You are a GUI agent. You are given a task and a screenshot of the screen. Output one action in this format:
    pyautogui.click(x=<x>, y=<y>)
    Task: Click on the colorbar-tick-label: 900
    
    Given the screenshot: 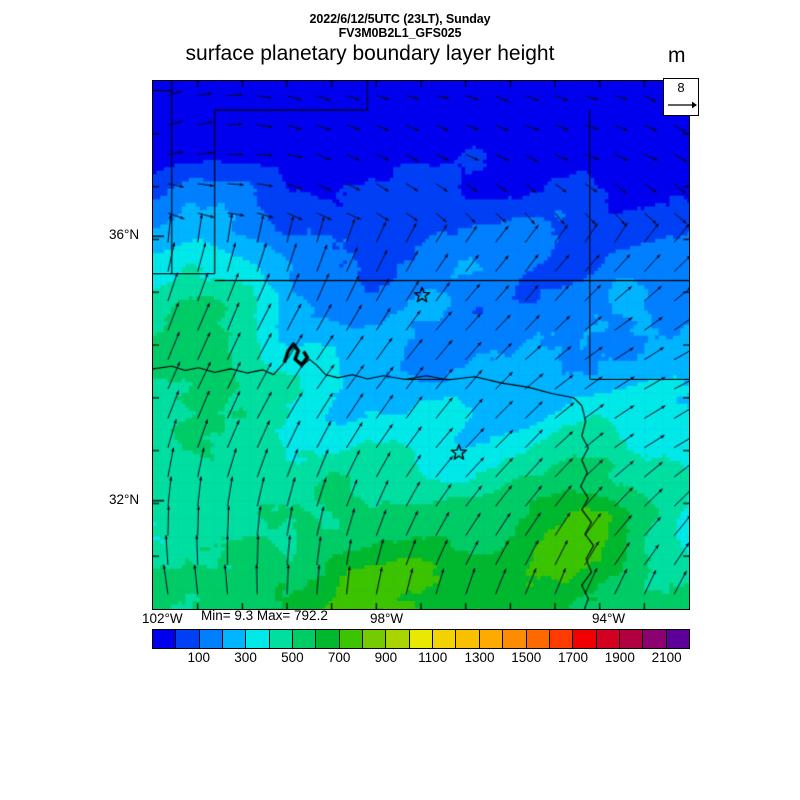 What is the action you would take?
    pyautogui.click(x=386, y=657)
    